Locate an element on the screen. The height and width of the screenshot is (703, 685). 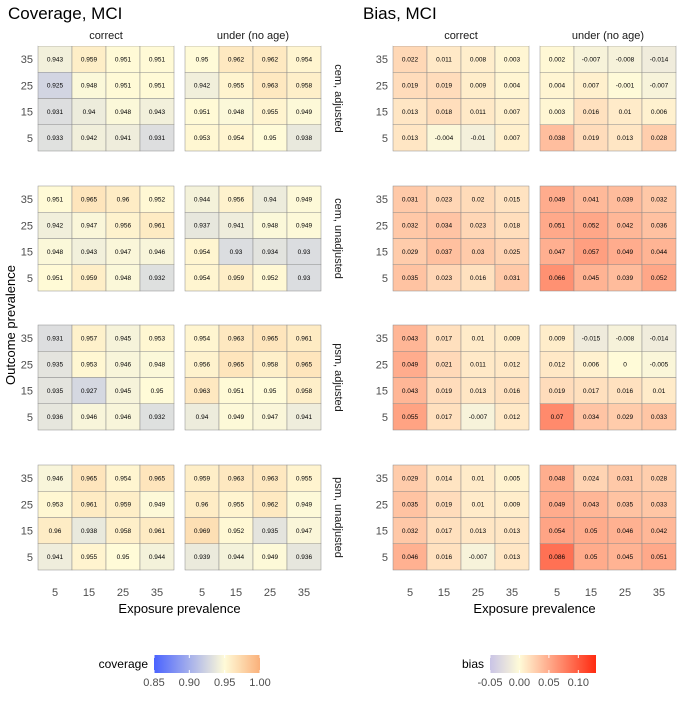
chart1-ytick-4-1: 35 is located at coordinates (27, 479).